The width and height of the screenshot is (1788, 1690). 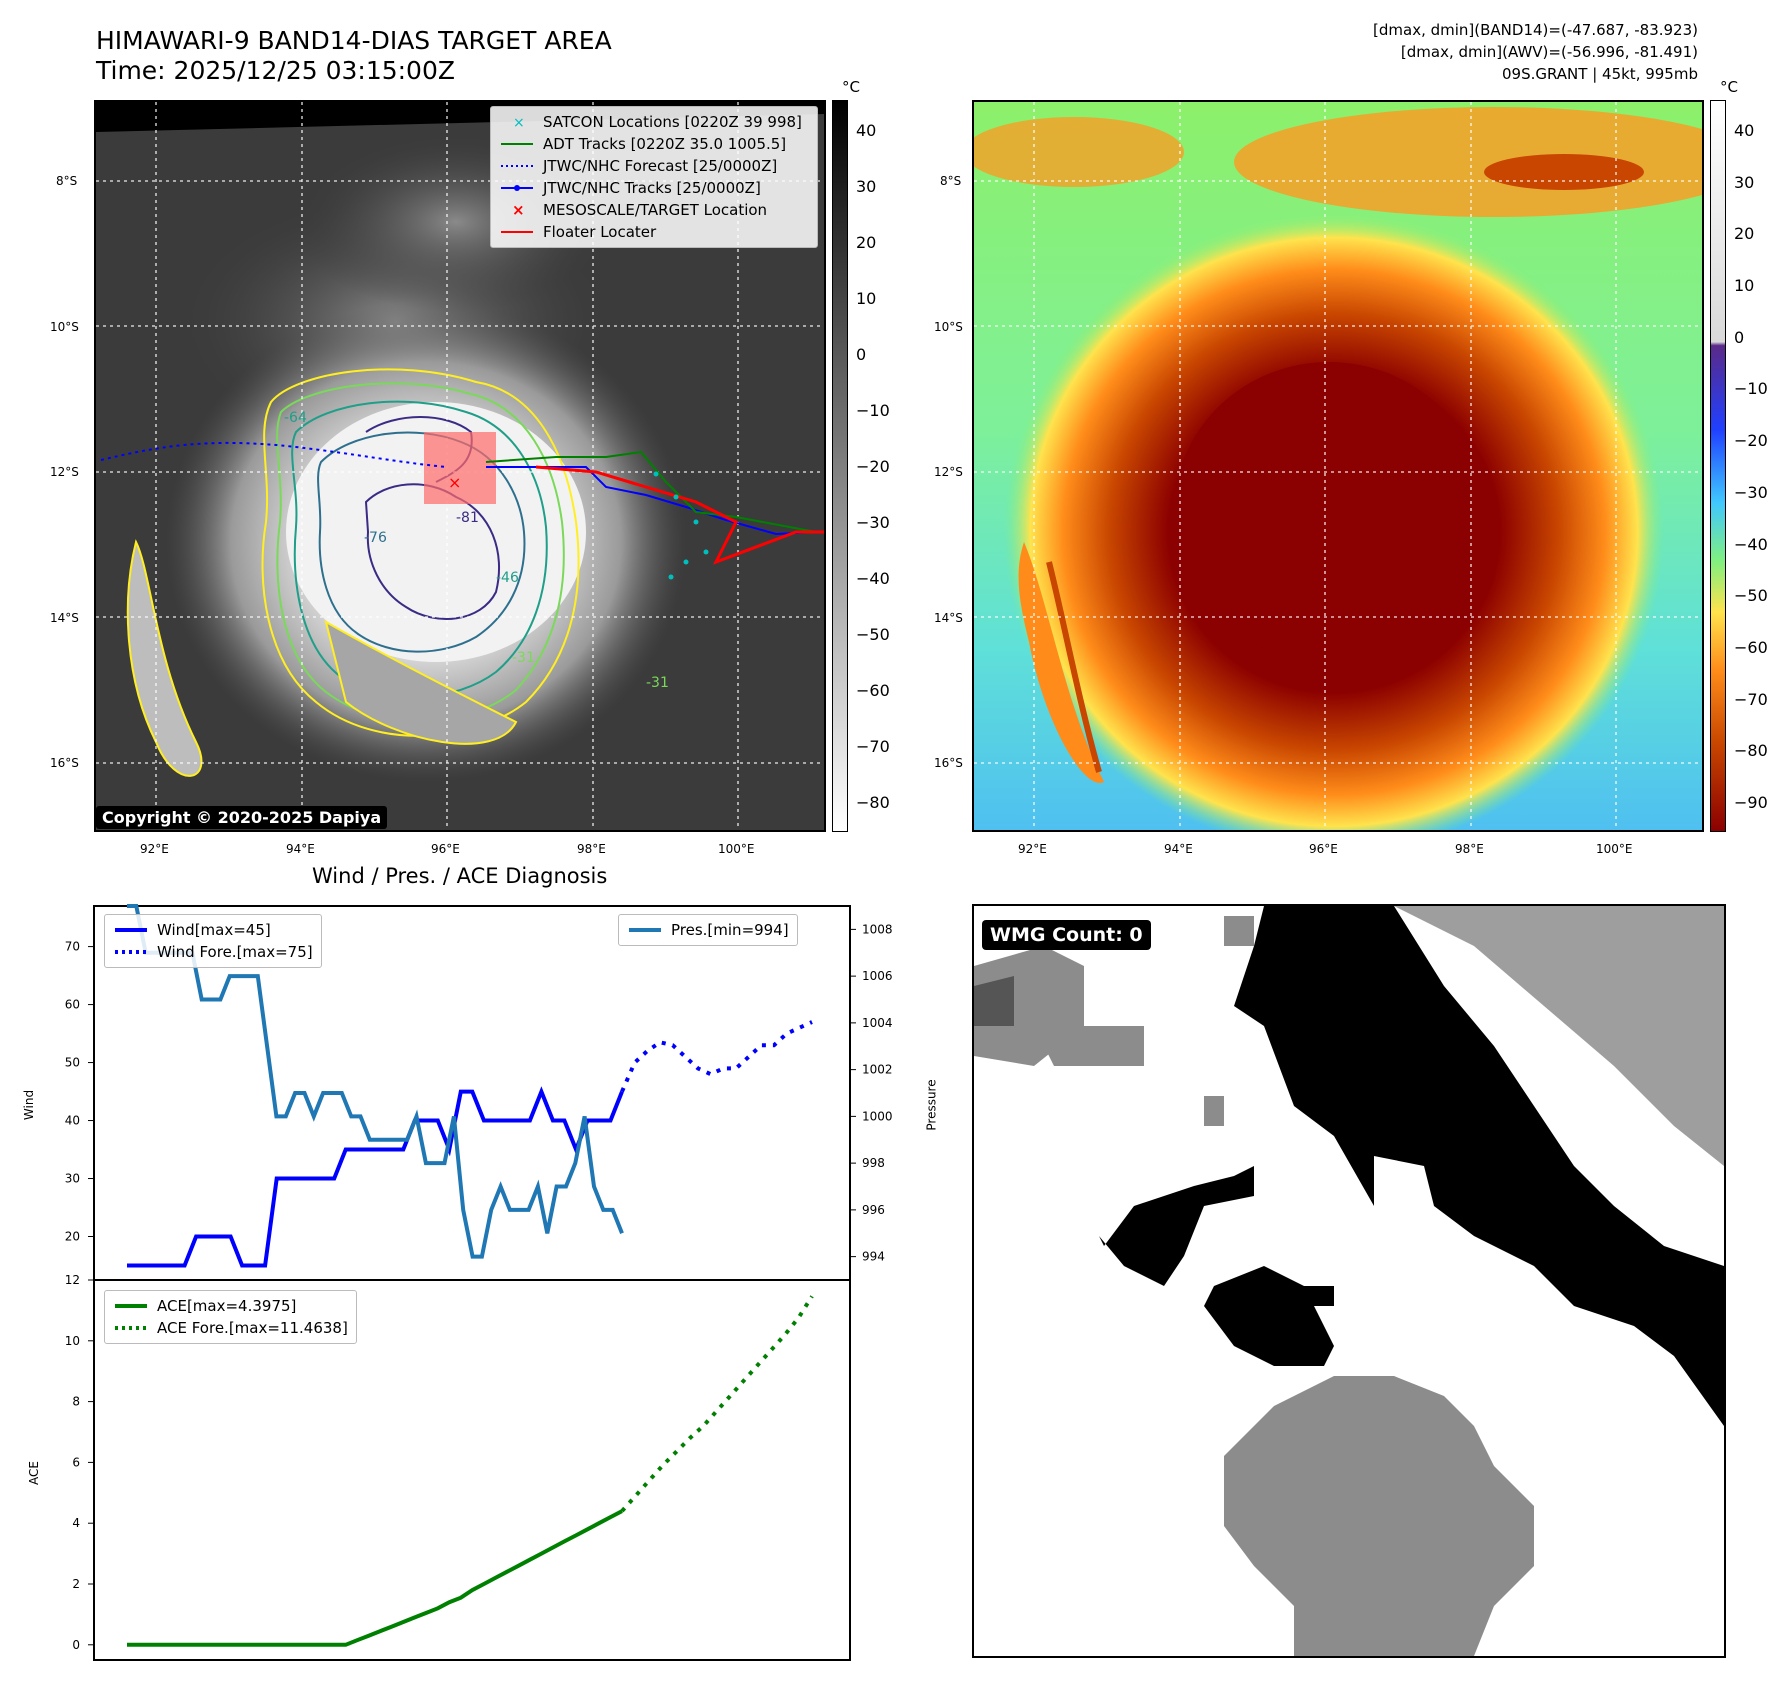 What do you see at coordinates (72, 1341) in the screenshot?
I see `ace-tick-label: 10` at bounding box center [72, 1341].